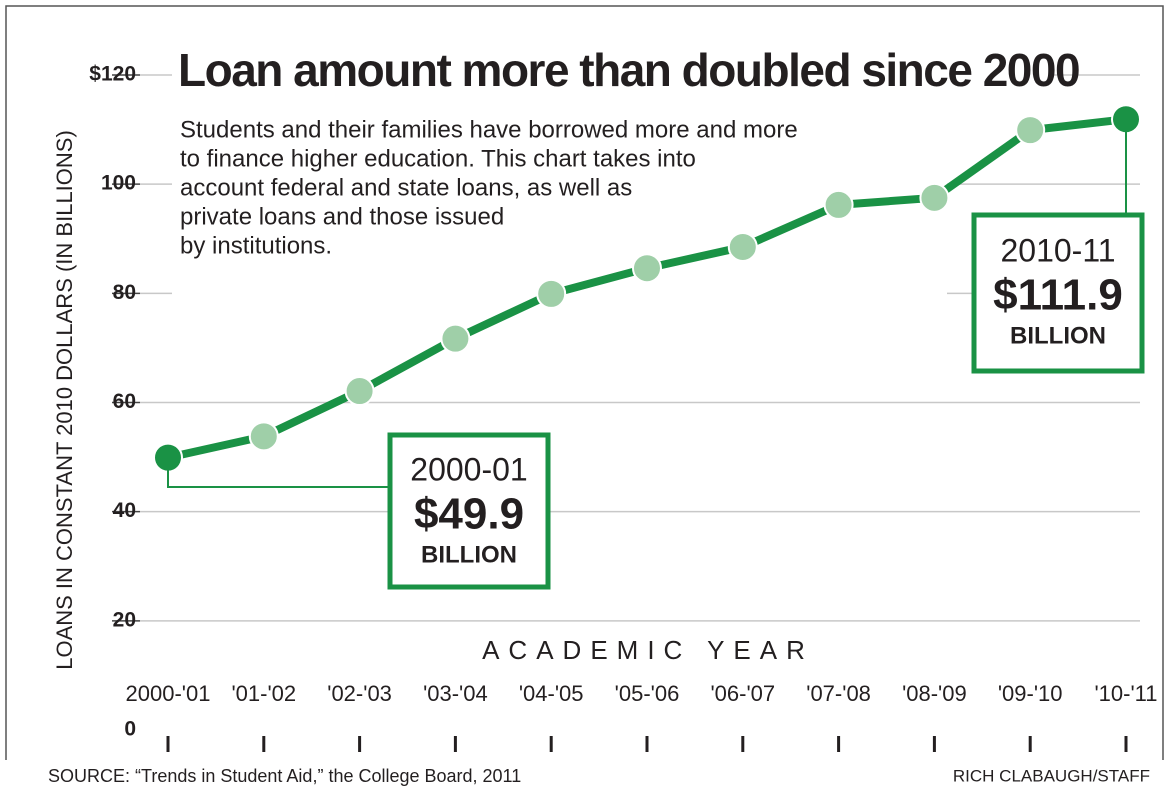 Image resolution: width=1169 pixels, height=800 pixels. I want to click on y-tick-label: 60, so click(124, 401).